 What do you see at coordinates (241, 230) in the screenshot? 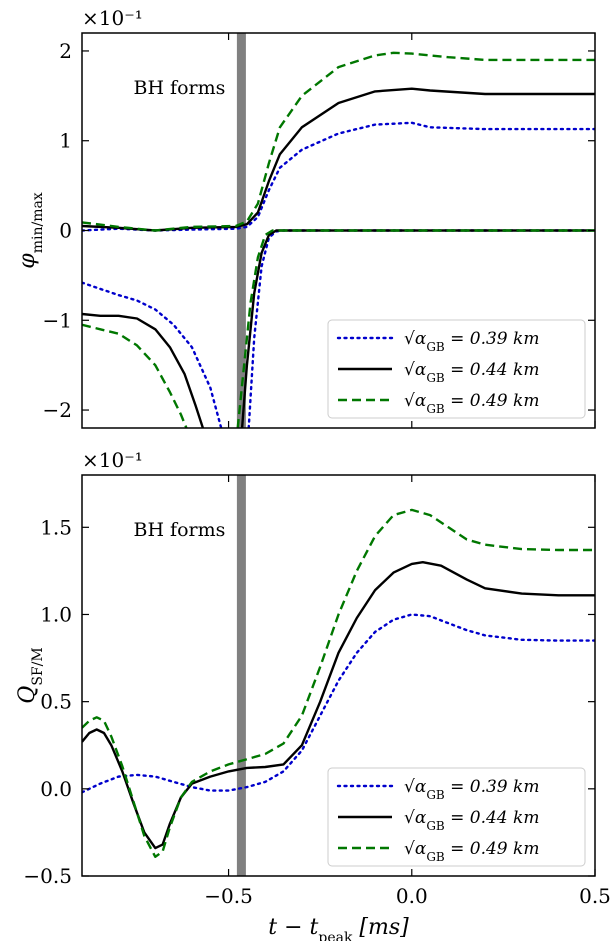
I see `top-bh-formation-band` at bounding box center [241, 230].